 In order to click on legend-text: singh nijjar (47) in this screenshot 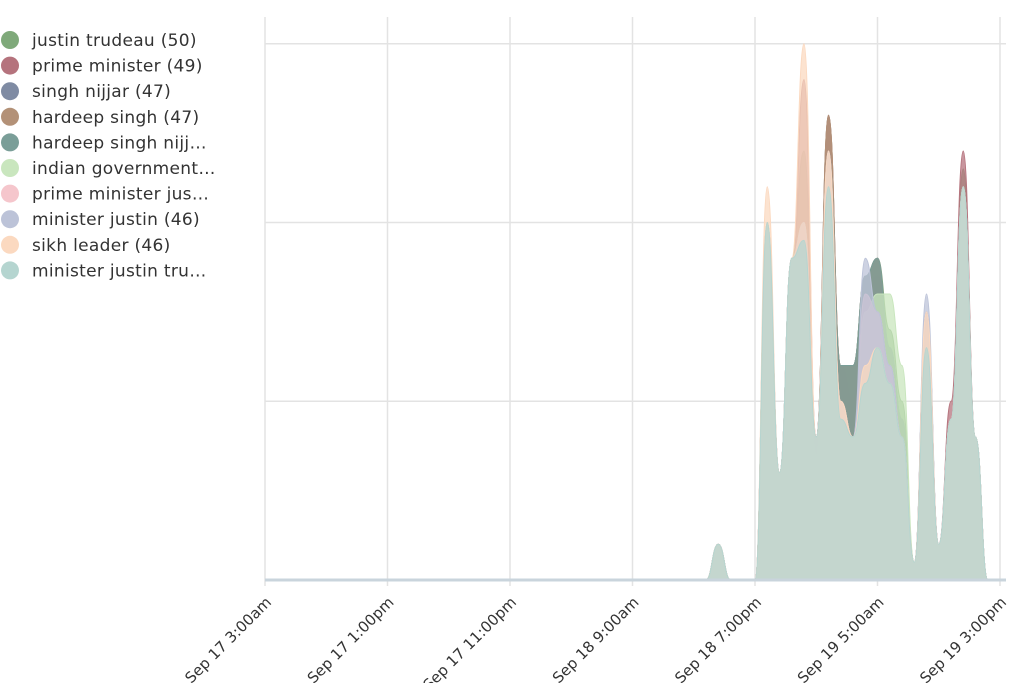, I will do `click(101, 92)`.